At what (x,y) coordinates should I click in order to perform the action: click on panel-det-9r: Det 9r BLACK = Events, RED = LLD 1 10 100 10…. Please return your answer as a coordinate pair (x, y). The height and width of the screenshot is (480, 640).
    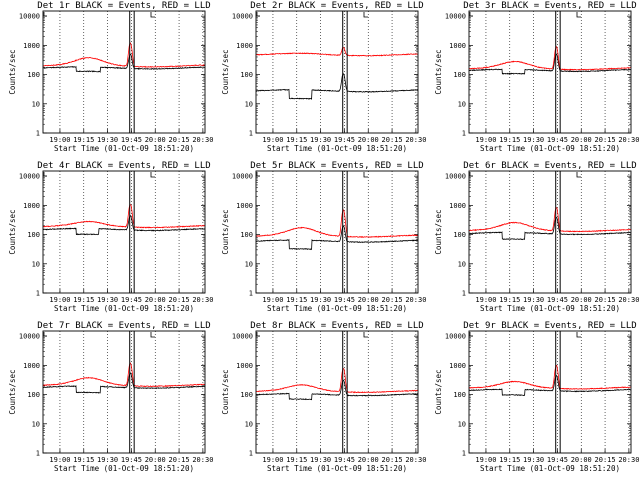
    Looking at the image, I should click on (532, 400).